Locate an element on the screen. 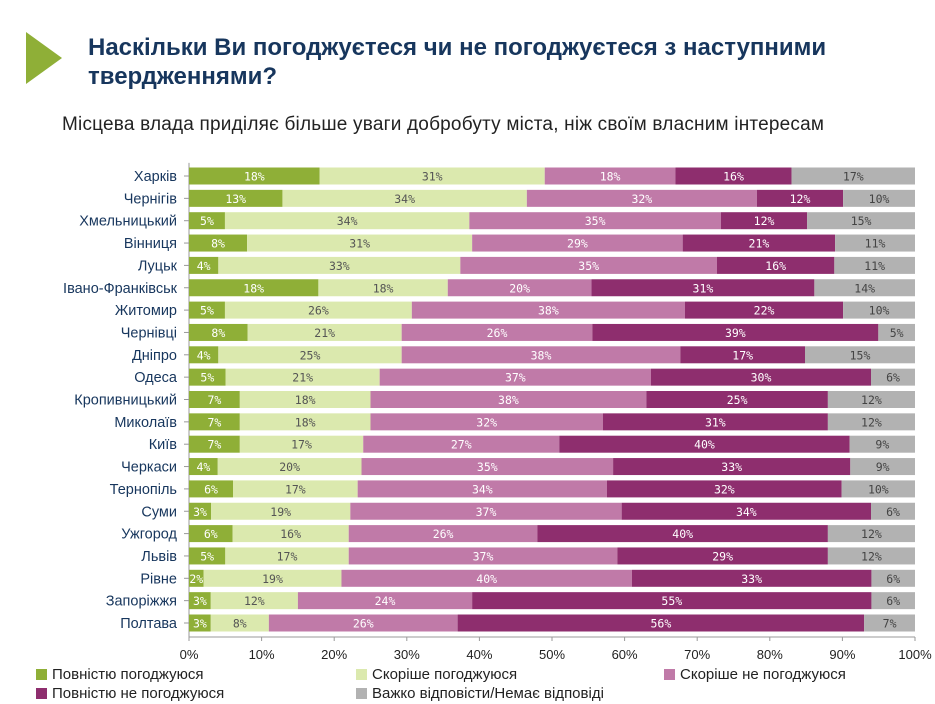  data-label: 34% is located at coordinates (347, 221).